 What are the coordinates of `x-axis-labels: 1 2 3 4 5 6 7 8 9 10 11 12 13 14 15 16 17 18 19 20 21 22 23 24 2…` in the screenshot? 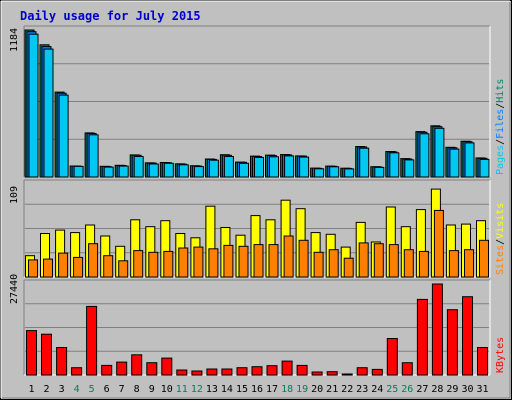 It's located at (258, 389).